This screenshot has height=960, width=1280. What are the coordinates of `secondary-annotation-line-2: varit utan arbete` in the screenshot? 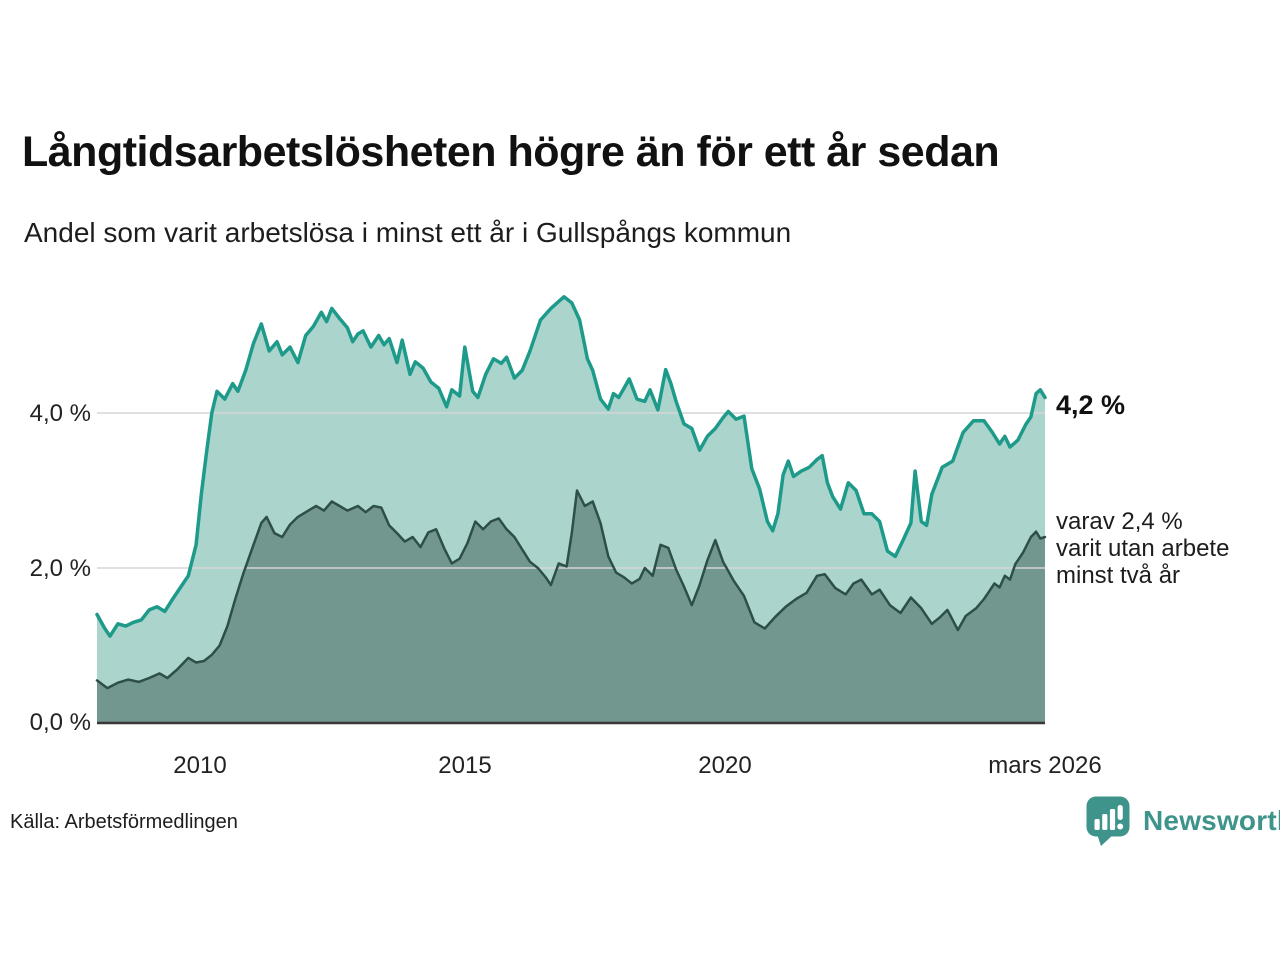 It's located at (1143, 548).